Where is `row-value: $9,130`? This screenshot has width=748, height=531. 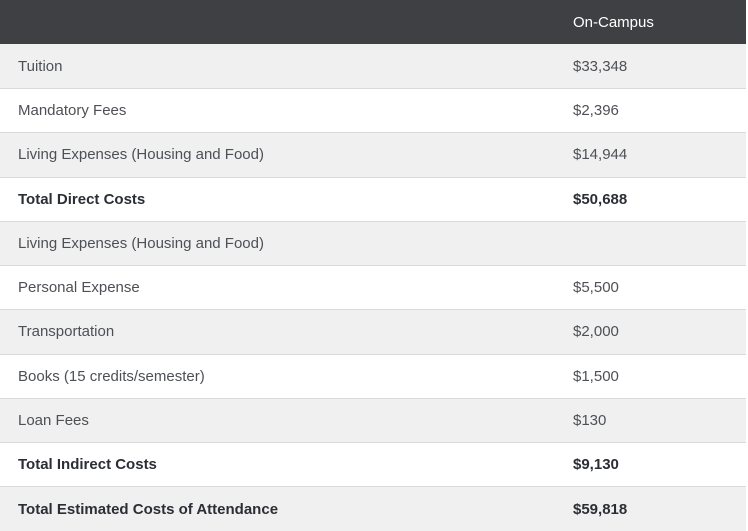 row-value: $9,130 is located at coordinates (596, 465).